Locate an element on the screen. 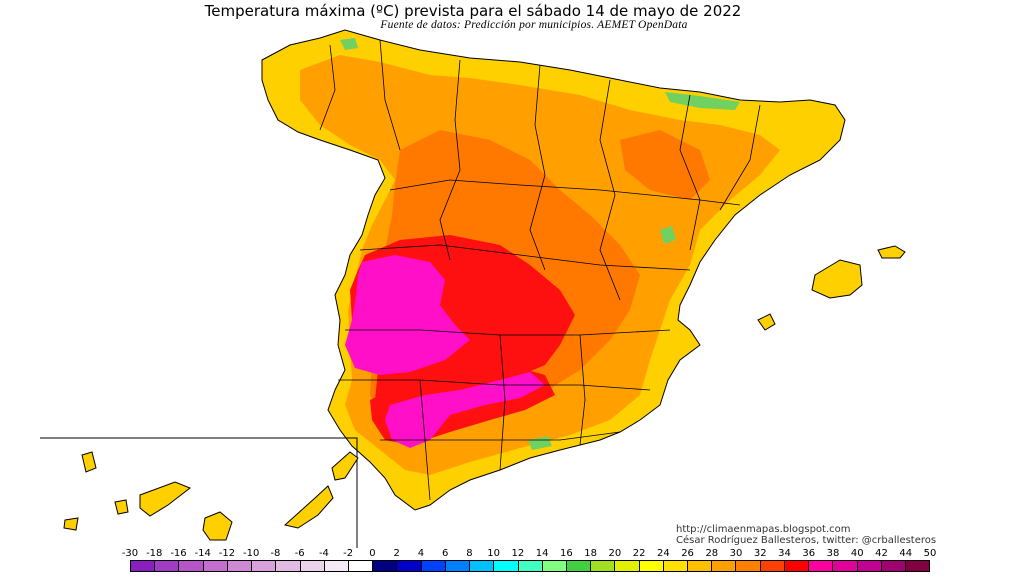  legend-tick-label: -8 is located at coordinates (275, 553).